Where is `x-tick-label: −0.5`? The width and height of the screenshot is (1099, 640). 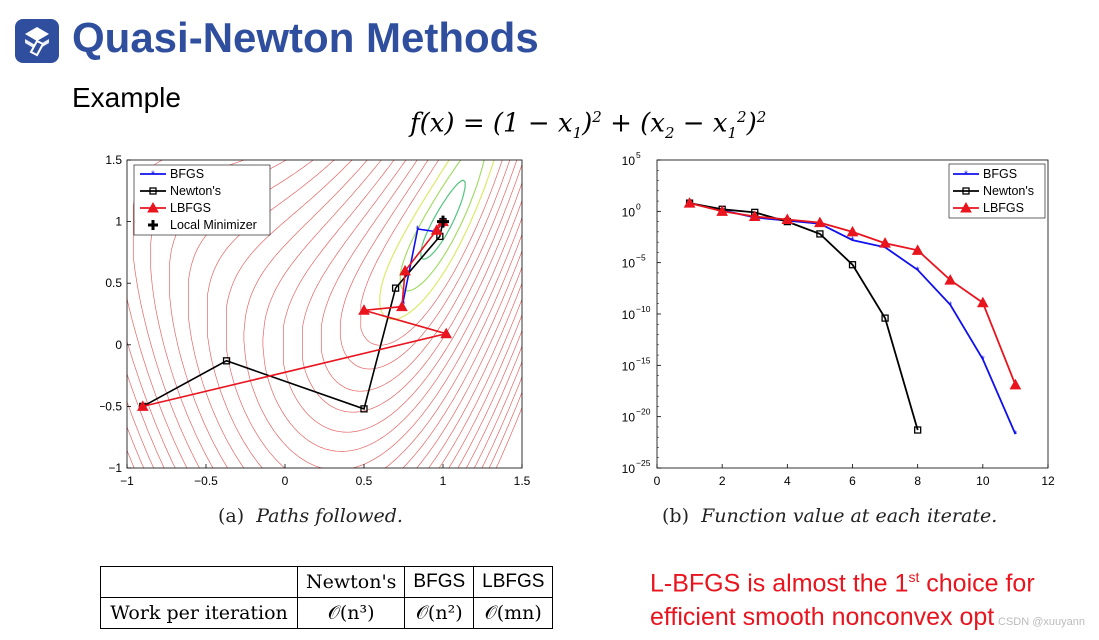 x-tick-label: −0.5 is located at coordinates (206, 481).